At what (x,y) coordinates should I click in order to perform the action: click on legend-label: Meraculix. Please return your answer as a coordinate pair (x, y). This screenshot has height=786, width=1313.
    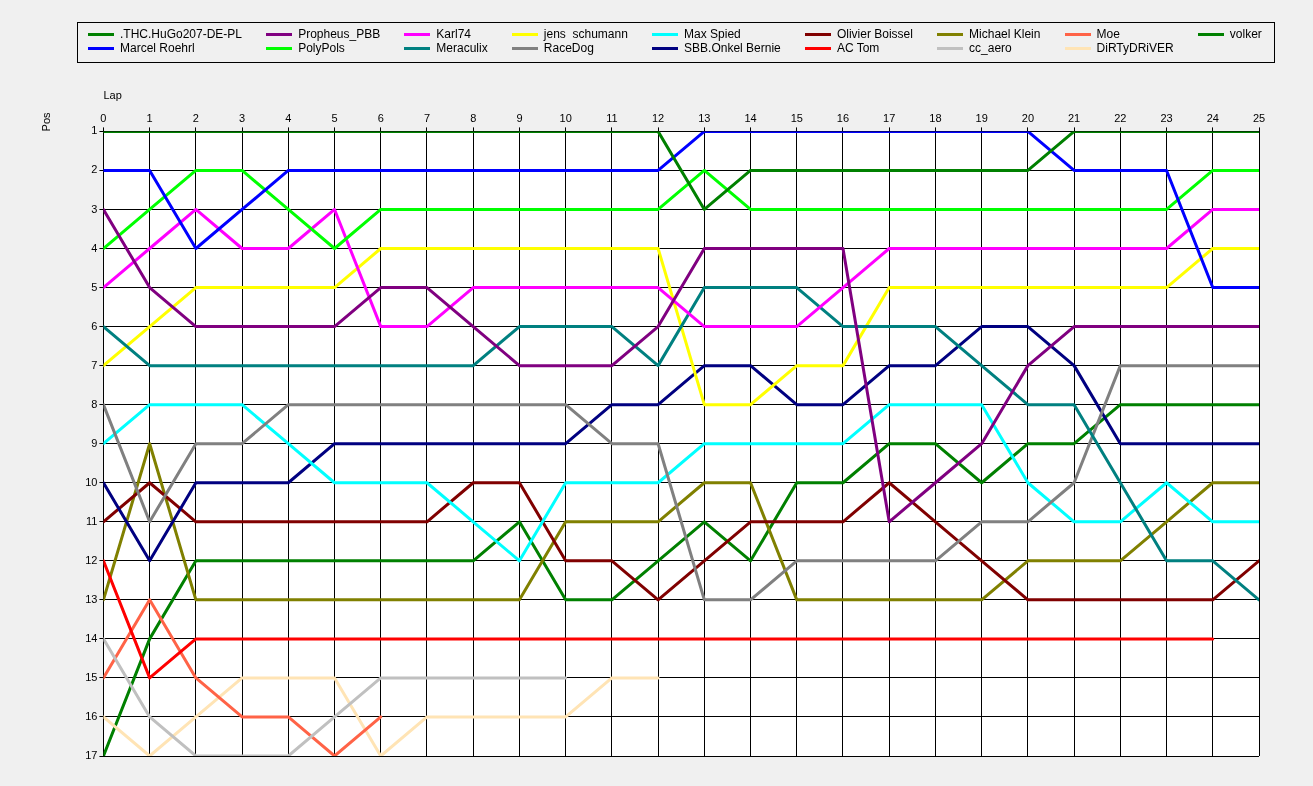
    Looking at the image, I should click on (462, 48).